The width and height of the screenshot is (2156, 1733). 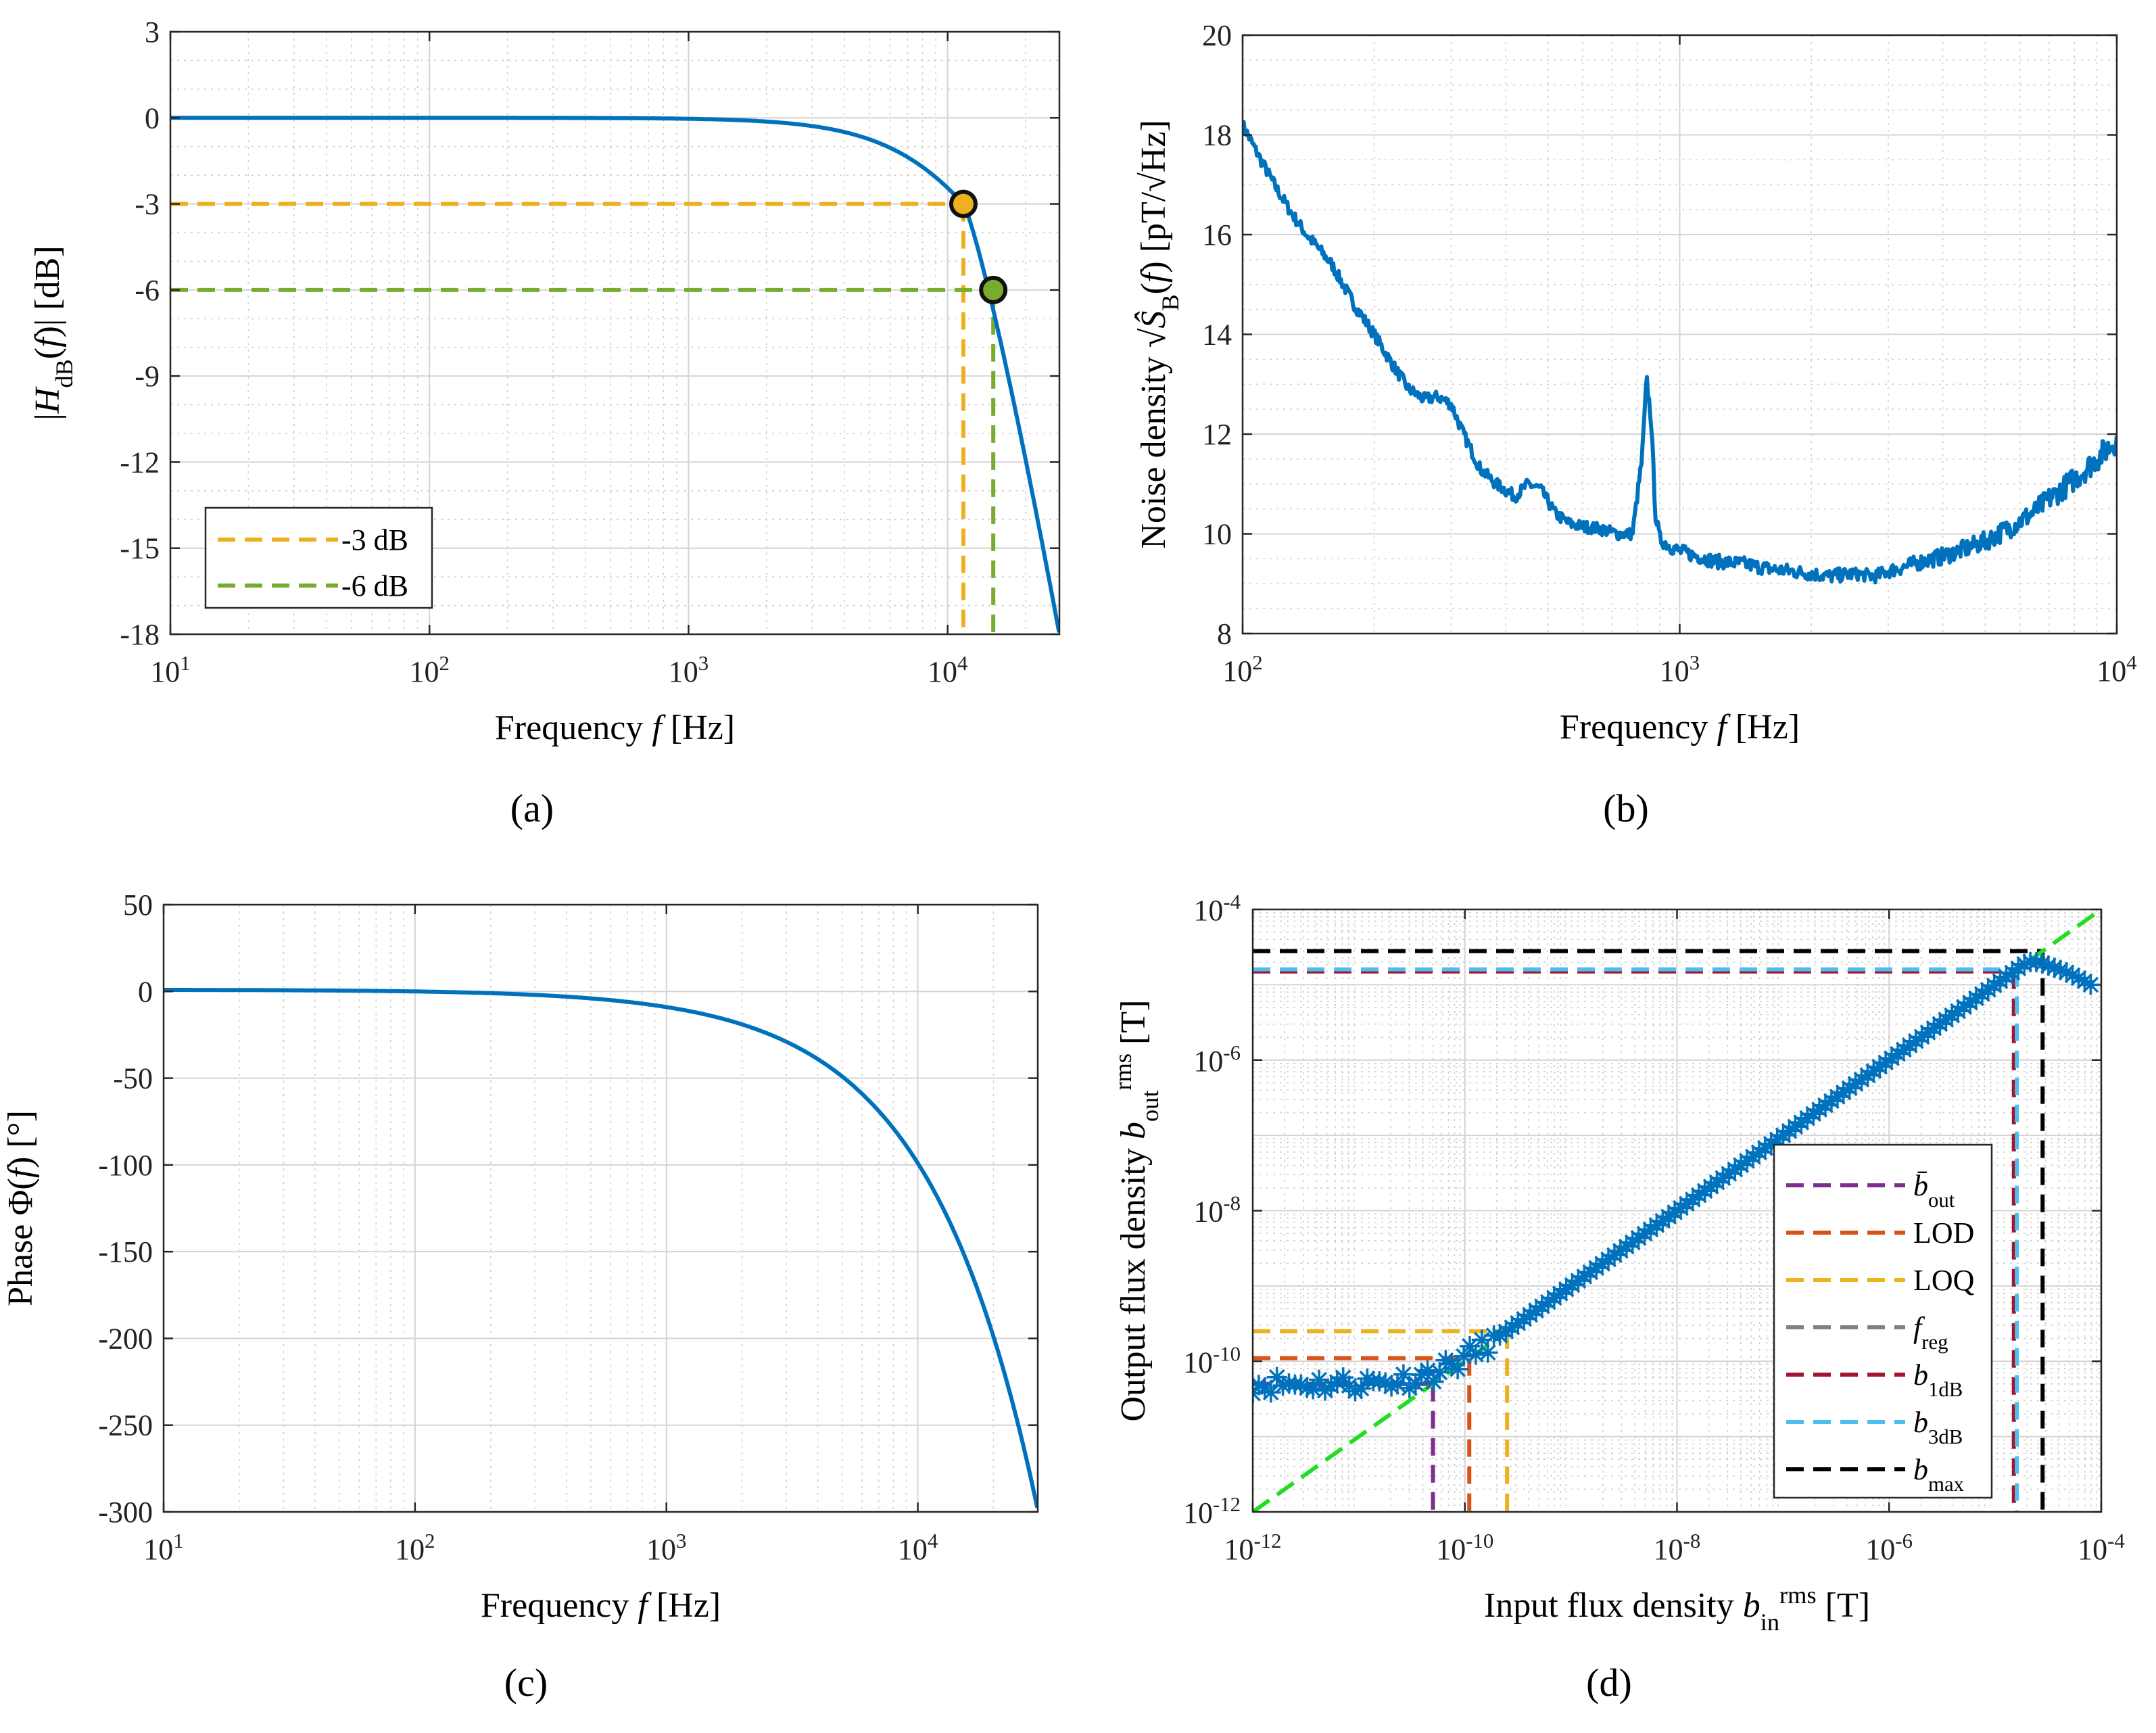 I want to click on legend-box, so click(x=1883, y=1321).